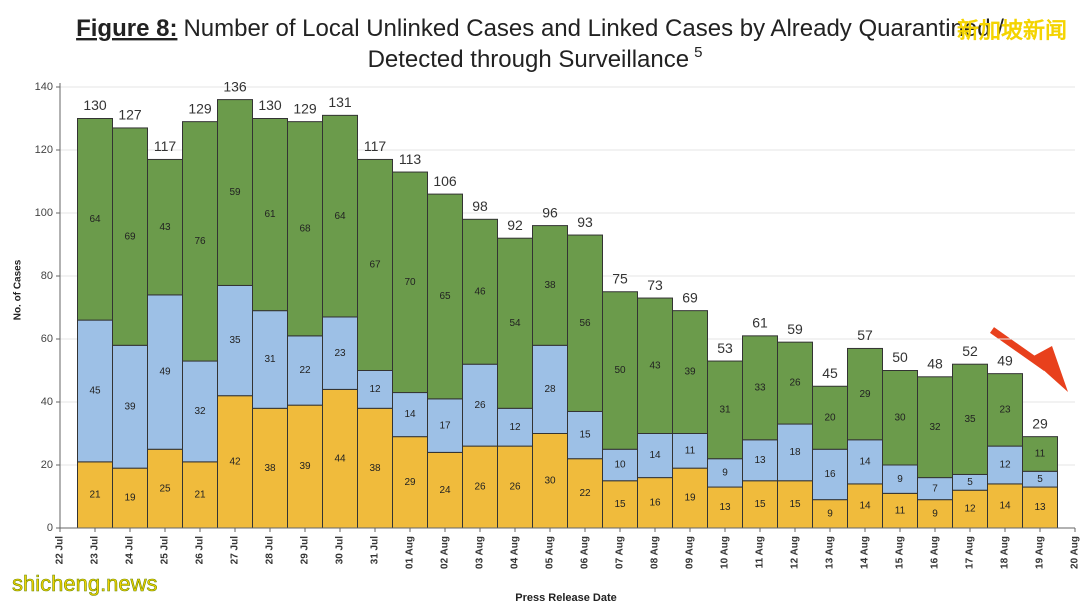 The width and height of the screenshot is (1080, 604). What do you see at coordinates (340, 353) in the screenshot?
I see `segment-label: 23` at bounding box center [340, 353].